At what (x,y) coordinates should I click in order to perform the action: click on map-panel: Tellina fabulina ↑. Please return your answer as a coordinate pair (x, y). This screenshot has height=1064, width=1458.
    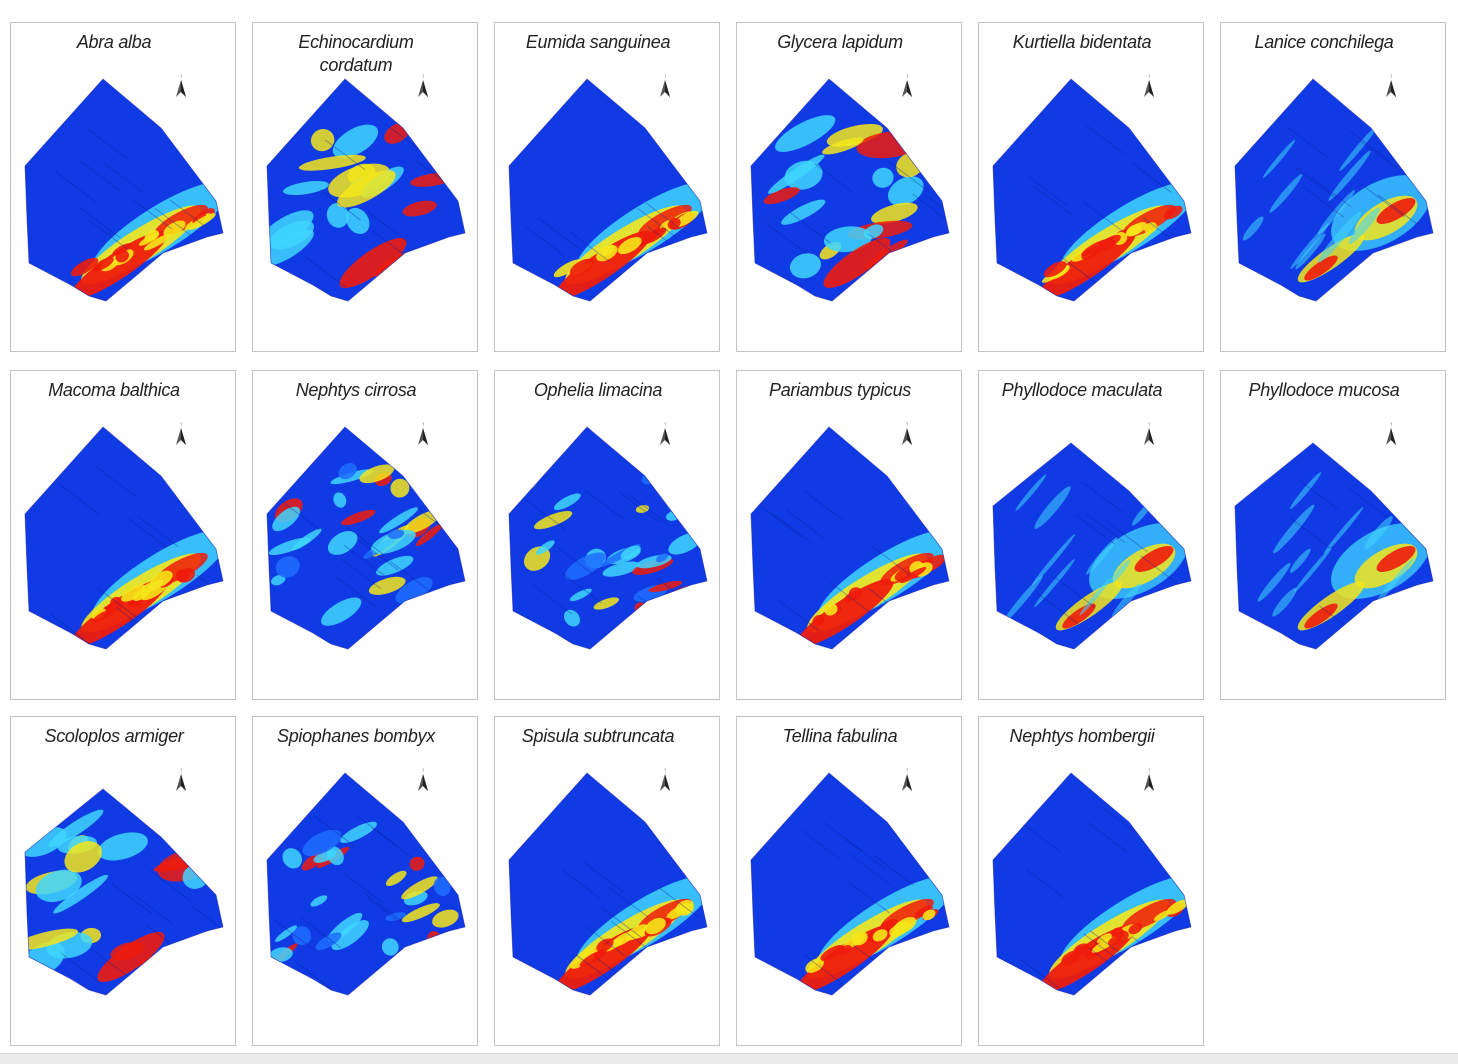
    Looking at the image, I should click on (849, 881).